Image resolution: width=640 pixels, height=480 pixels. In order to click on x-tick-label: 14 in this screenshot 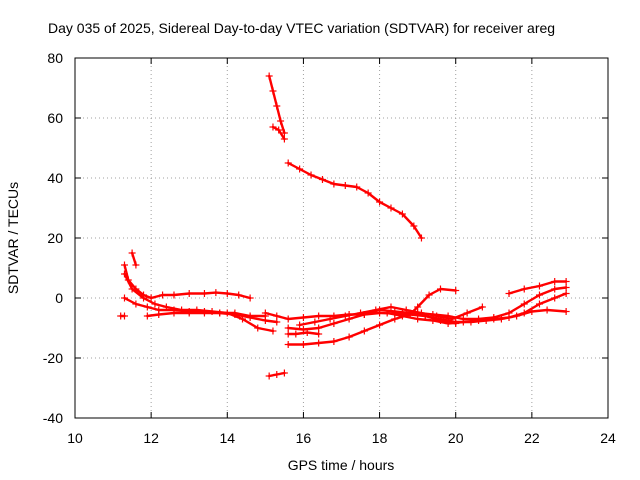, I will do `click(227, 438)`.